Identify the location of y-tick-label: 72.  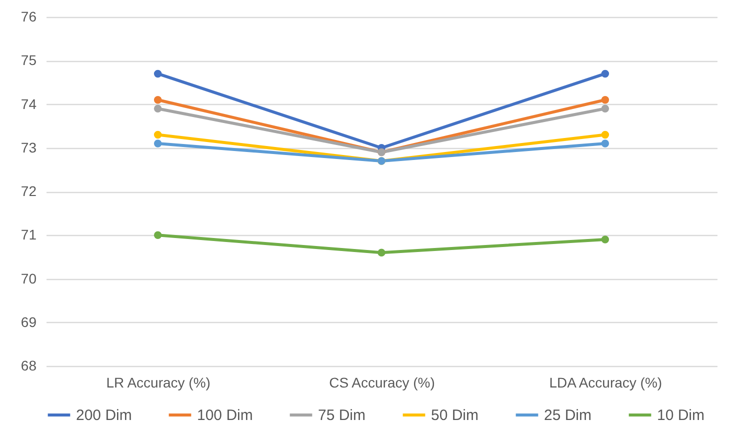
(28, 191).